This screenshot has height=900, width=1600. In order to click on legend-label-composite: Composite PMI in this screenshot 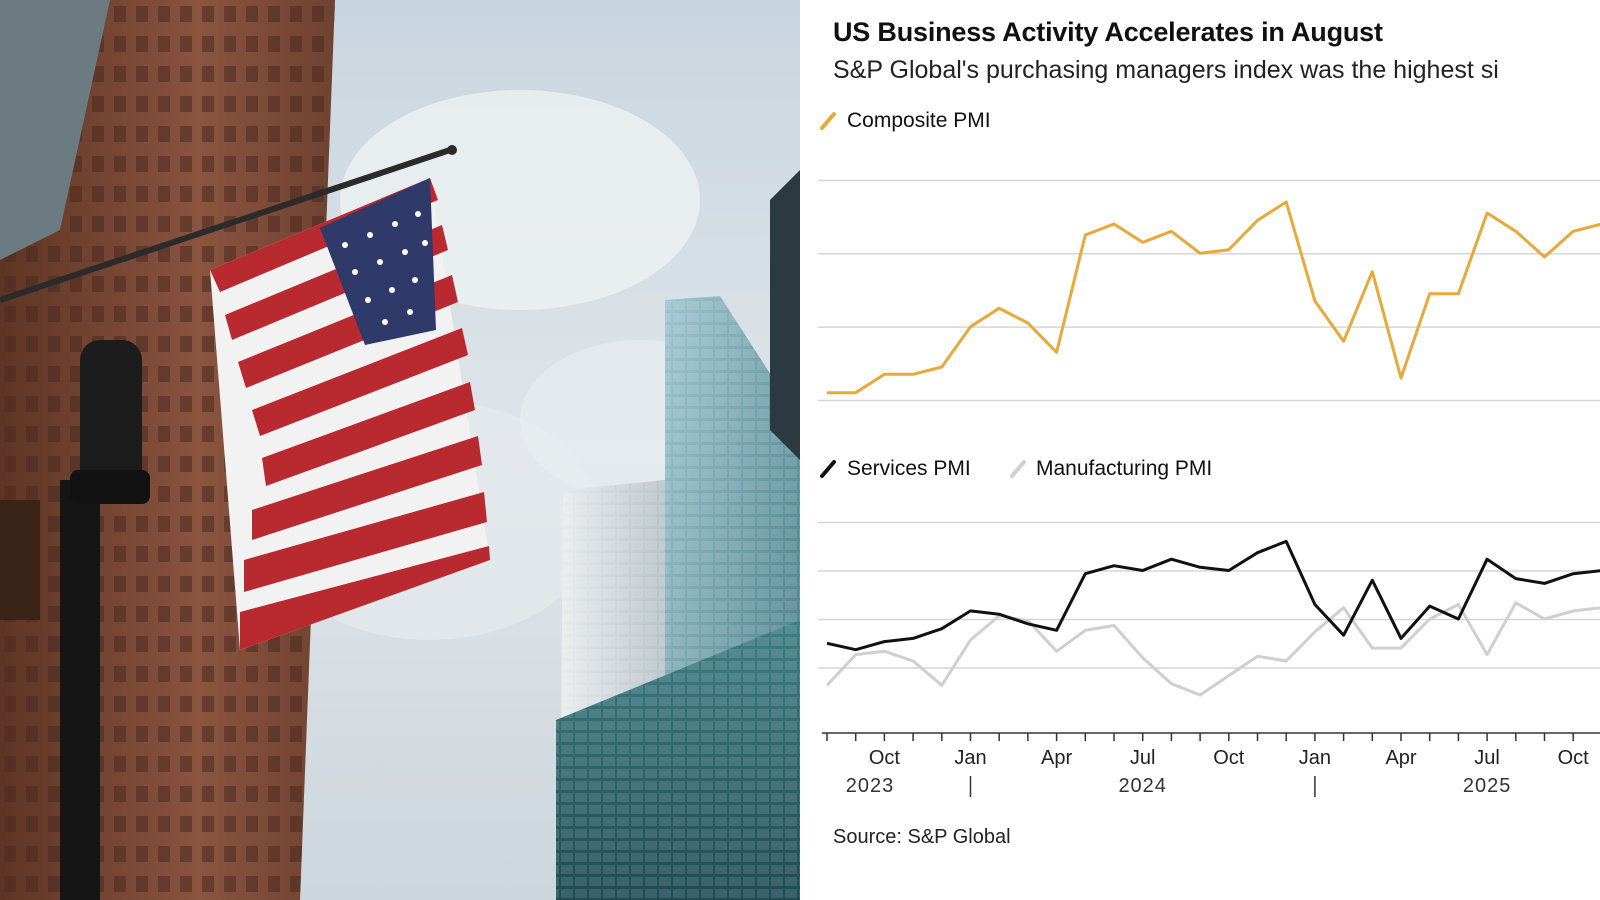, I will do `click(919, 120)`.